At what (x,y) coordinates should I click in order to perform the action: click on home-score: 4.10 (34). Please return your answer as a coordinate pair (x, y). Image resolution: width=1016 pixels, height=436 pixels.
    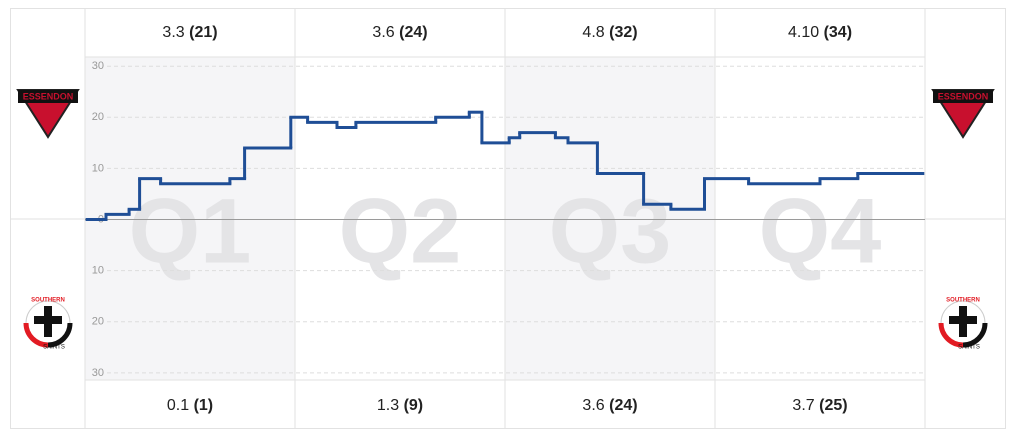
    Looking at the image, I should click on (820, 32).